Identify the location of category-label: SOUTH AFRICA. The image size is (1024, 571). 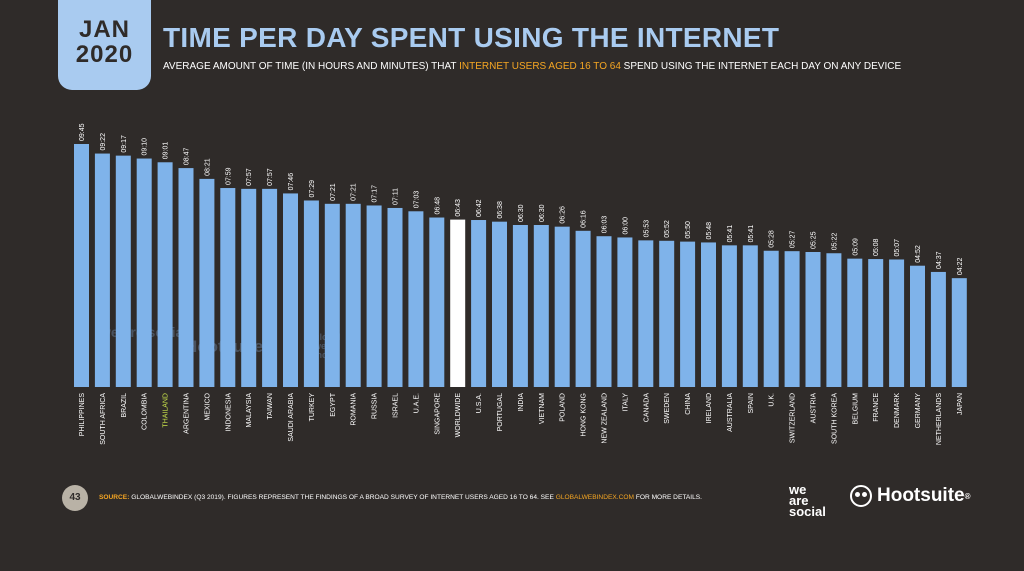
(103, 419).